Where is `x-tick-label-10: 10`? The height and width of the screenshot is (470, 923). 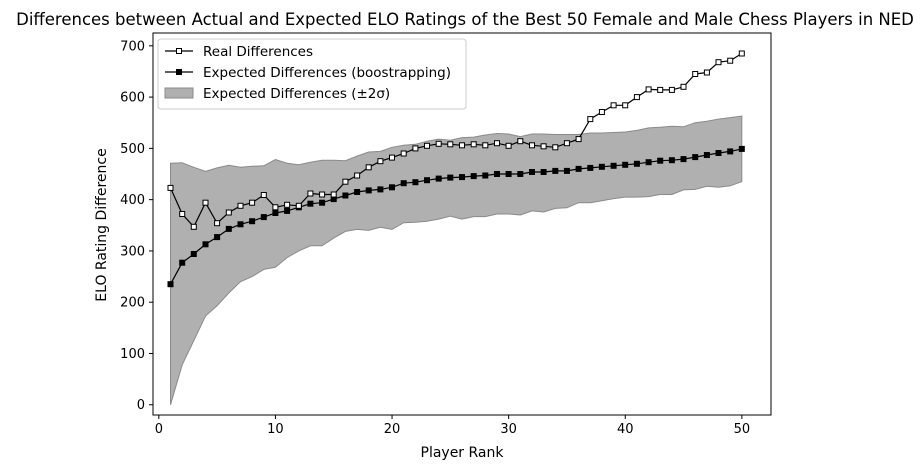
x-tick-label-10: 10 is located at coordinates (275, 429).